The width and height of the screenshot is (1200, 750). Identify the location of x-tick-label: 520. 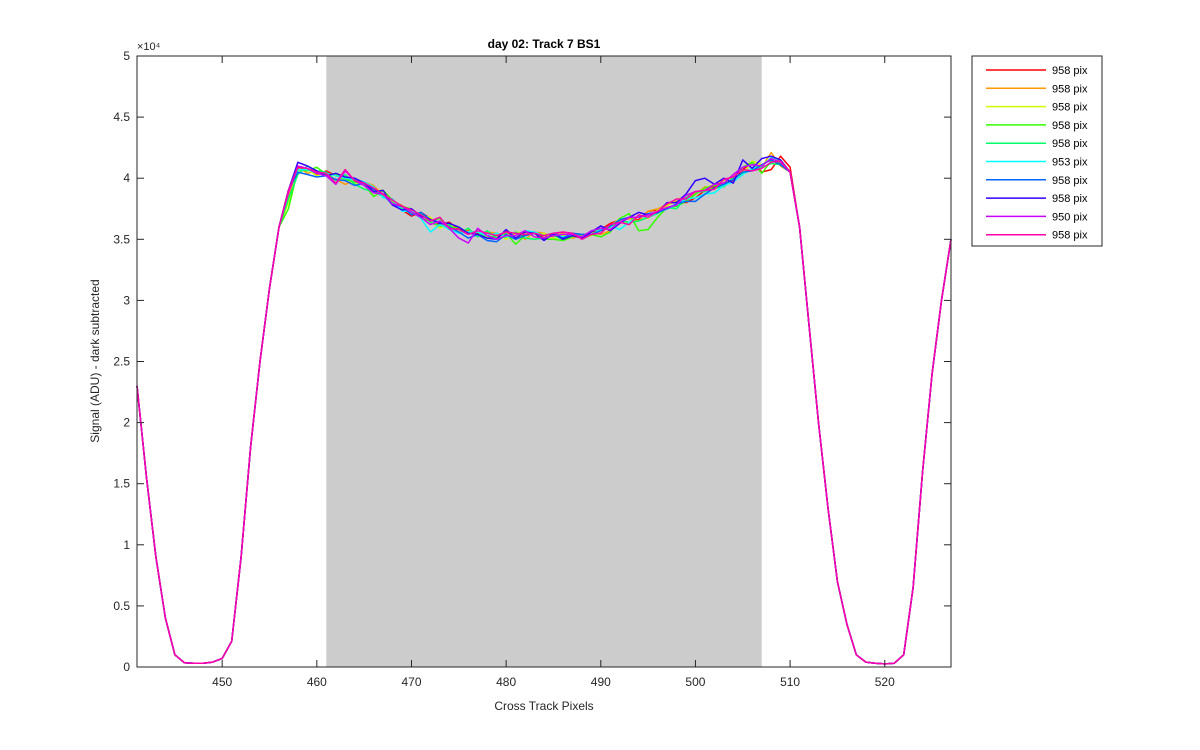
(885, 682).